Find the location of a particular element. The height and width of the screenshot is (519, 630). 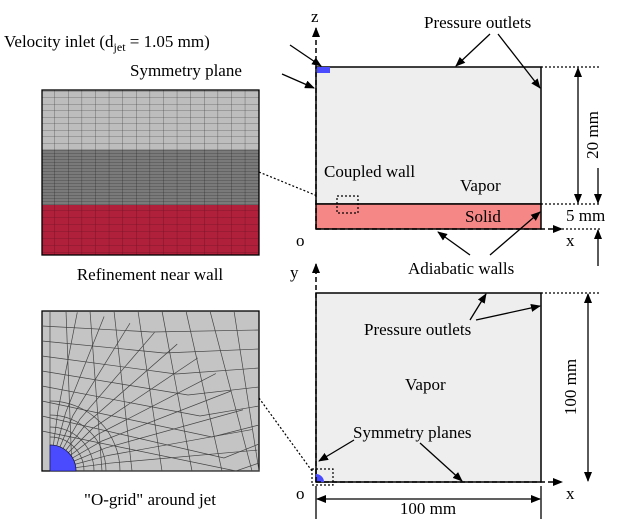

label: Adiabatic walls is located at coordinates (461, 268).